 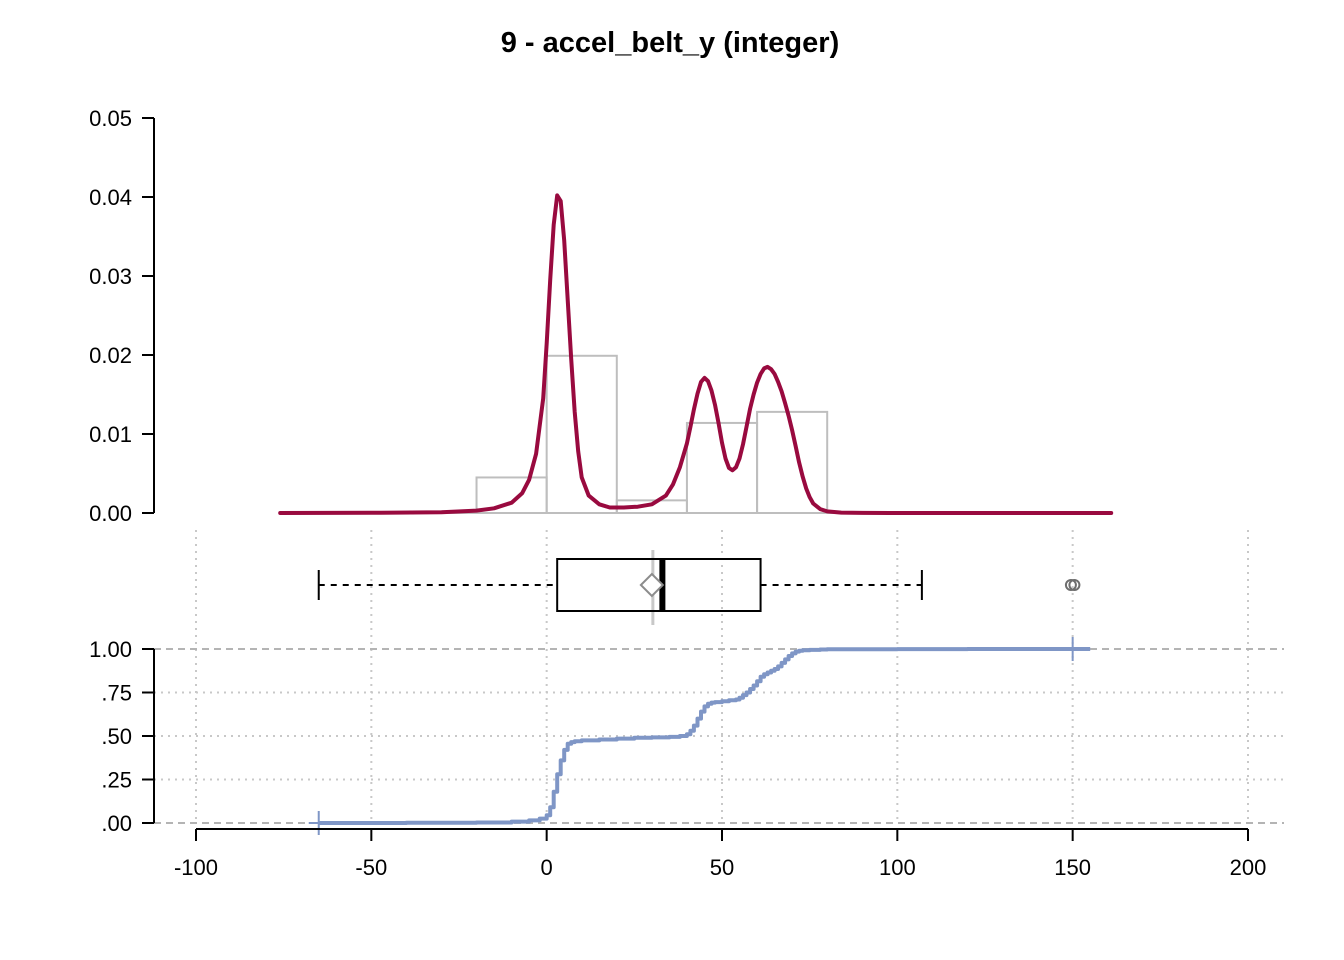 What do you see at coordinates (1072, 867) in the screenshot?
I see `x-tick-label: 150` at bounding box center [1072, 867].